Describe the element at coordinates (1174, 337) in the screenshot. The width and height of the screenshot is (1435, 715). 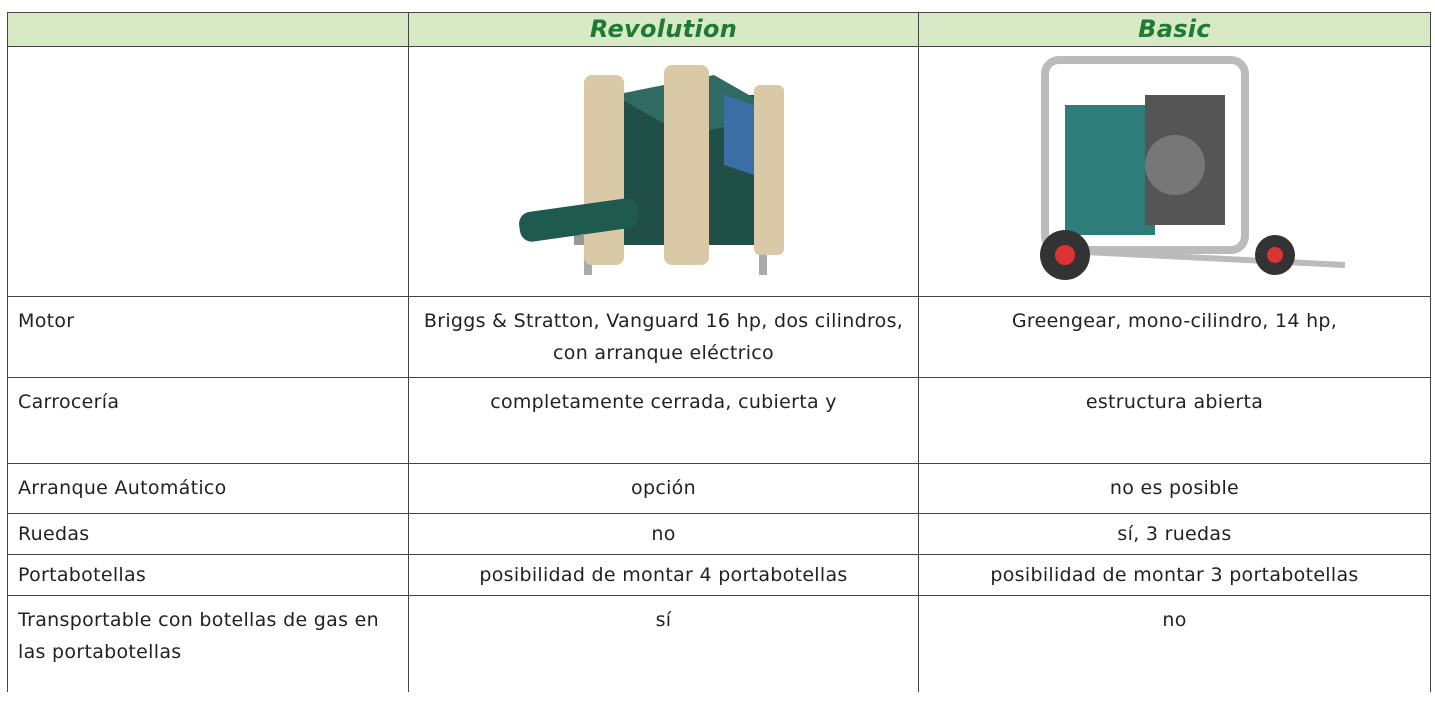
I see `cell: Greengear, mono-cilindro, 14 hp,` at that location.